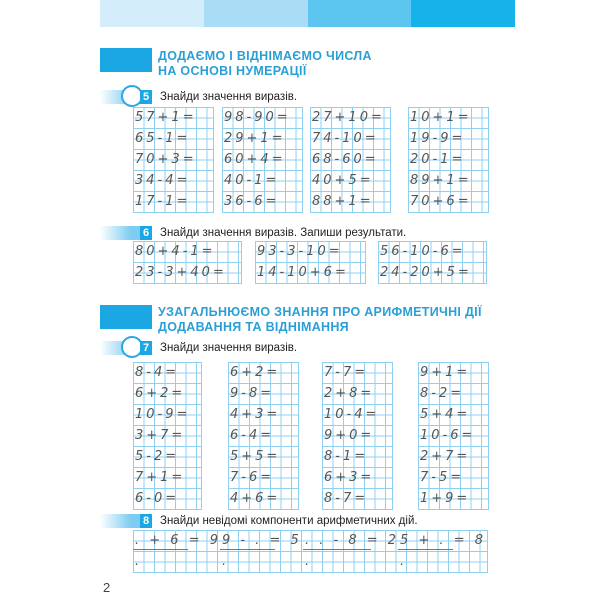 The height and width of the screenshot is (600, 600). Describe the element at coordinates (257, 117) in the screenshot. I see `expression: 98-90=` at that location.